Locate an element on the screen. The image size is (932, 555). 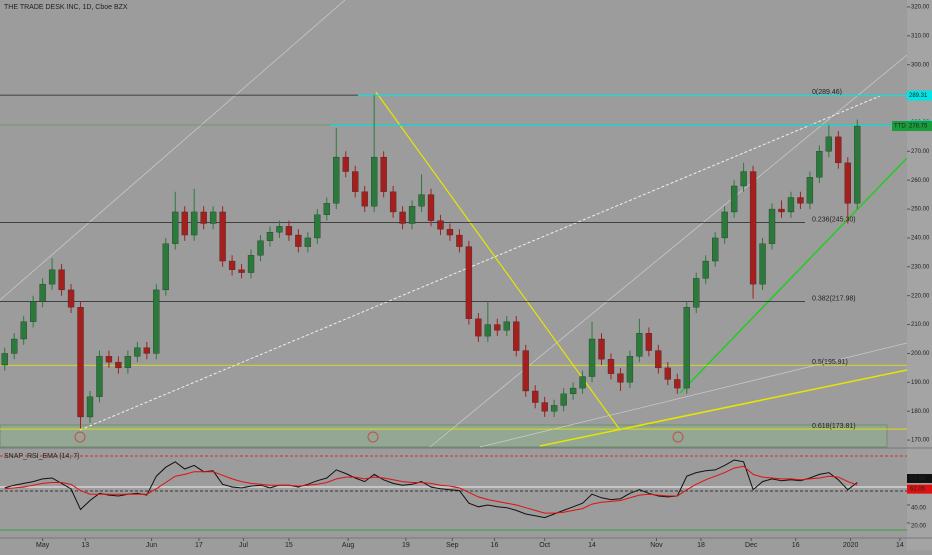
y2-tick-label: 20.00 is located at coordinates (919, 527).